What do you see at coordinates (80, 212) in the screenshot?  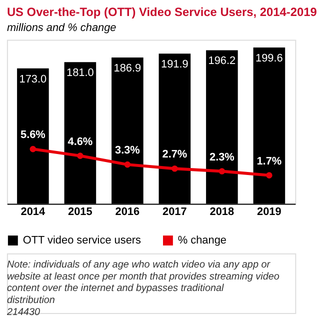 I see `x-tick-label: 2015` at bounding box center [80, 212].